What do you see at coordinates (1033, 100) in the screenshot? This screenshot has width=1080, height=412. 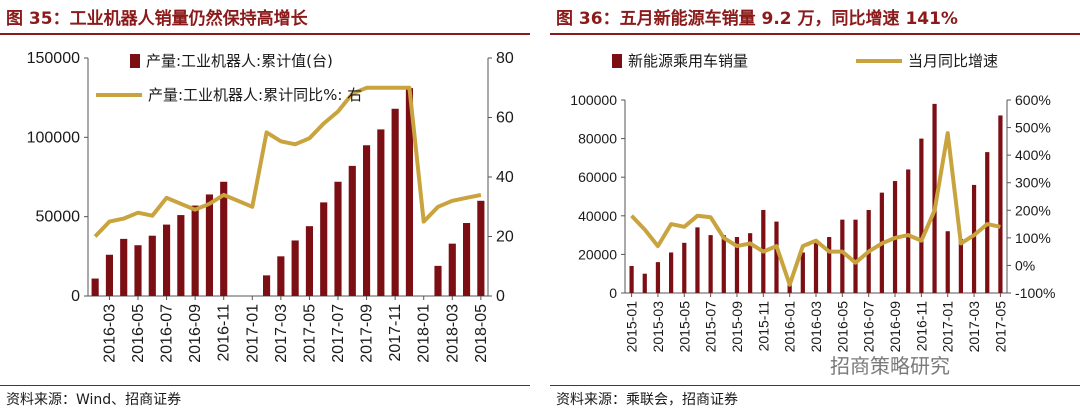 I see `y-right-tick-label: 600%` at bounding box center [1033, 100].